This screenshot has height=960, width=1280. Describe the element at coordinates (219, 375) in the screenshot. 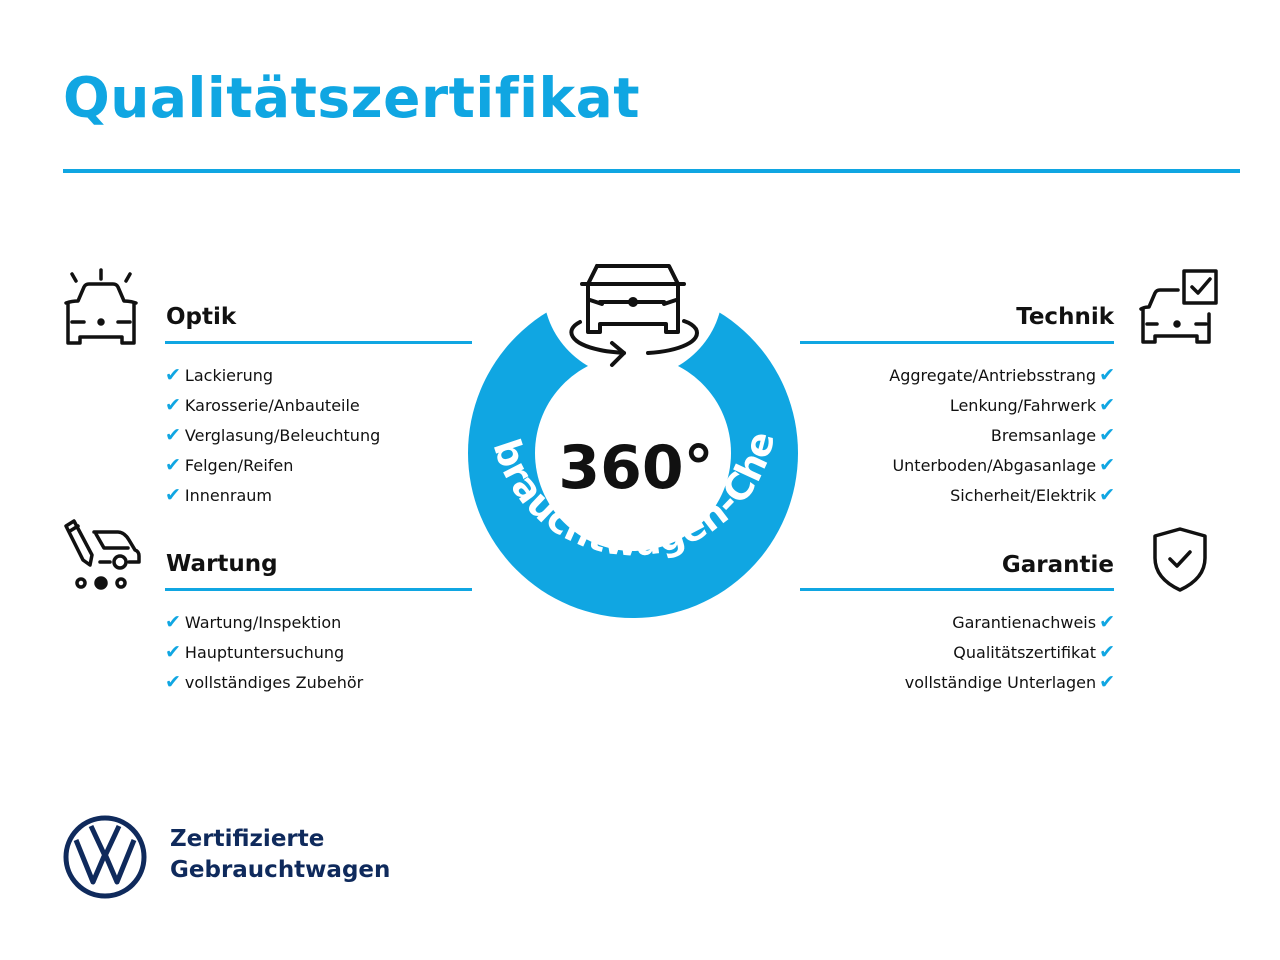

I see `list-item: ✔ Lackierung` at that location.